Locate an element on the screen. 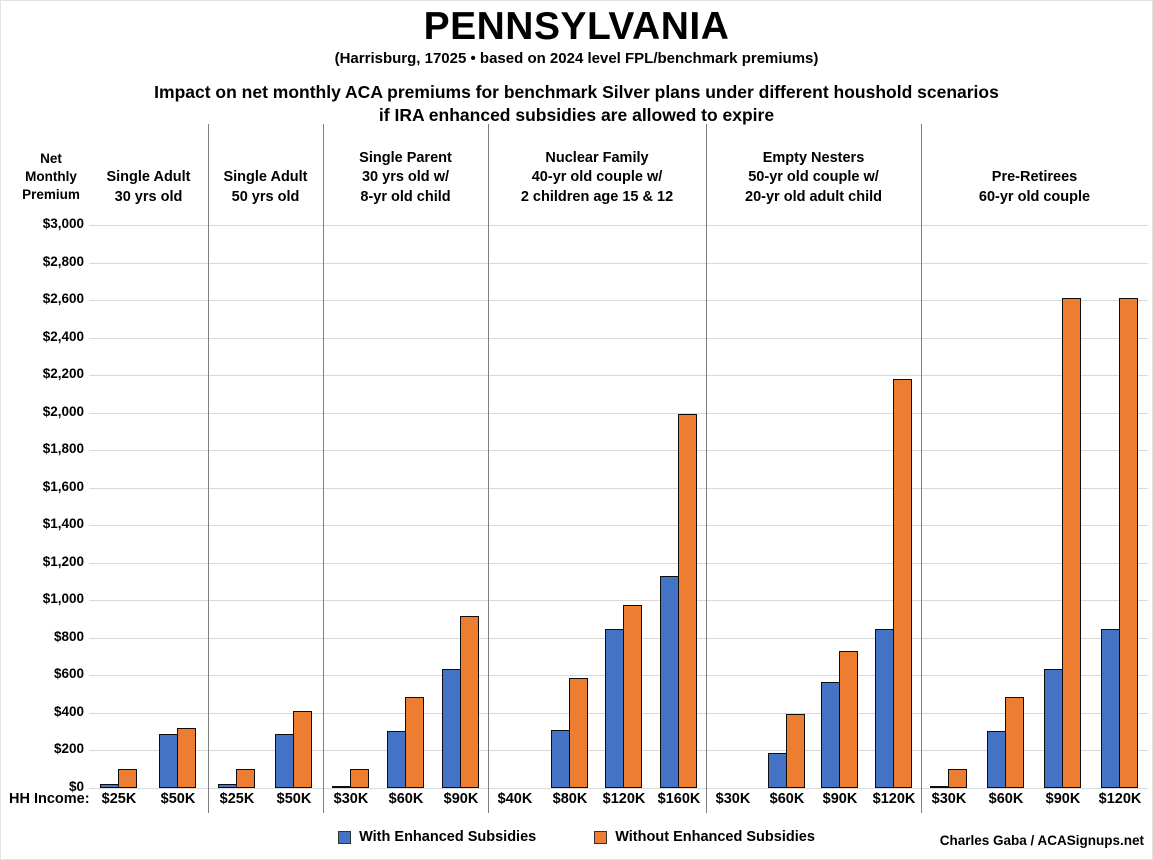 The width and height of the screenshot is (1153, 860). scenario-header-line: 30 yrs old w/ is located at coordinates (405, 177).